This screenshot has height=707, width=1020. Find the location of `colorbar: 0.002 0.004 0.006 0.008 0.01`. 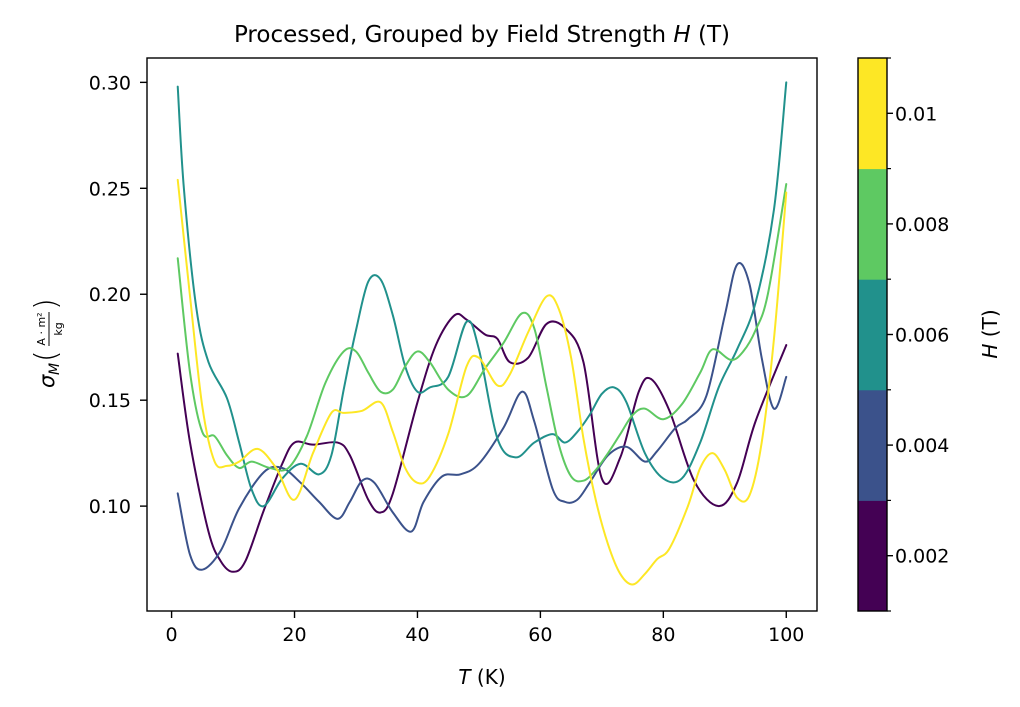

colorbar: 0.002 0.004 0.006 0.008 0.01 is located at coordinates (903, 334).